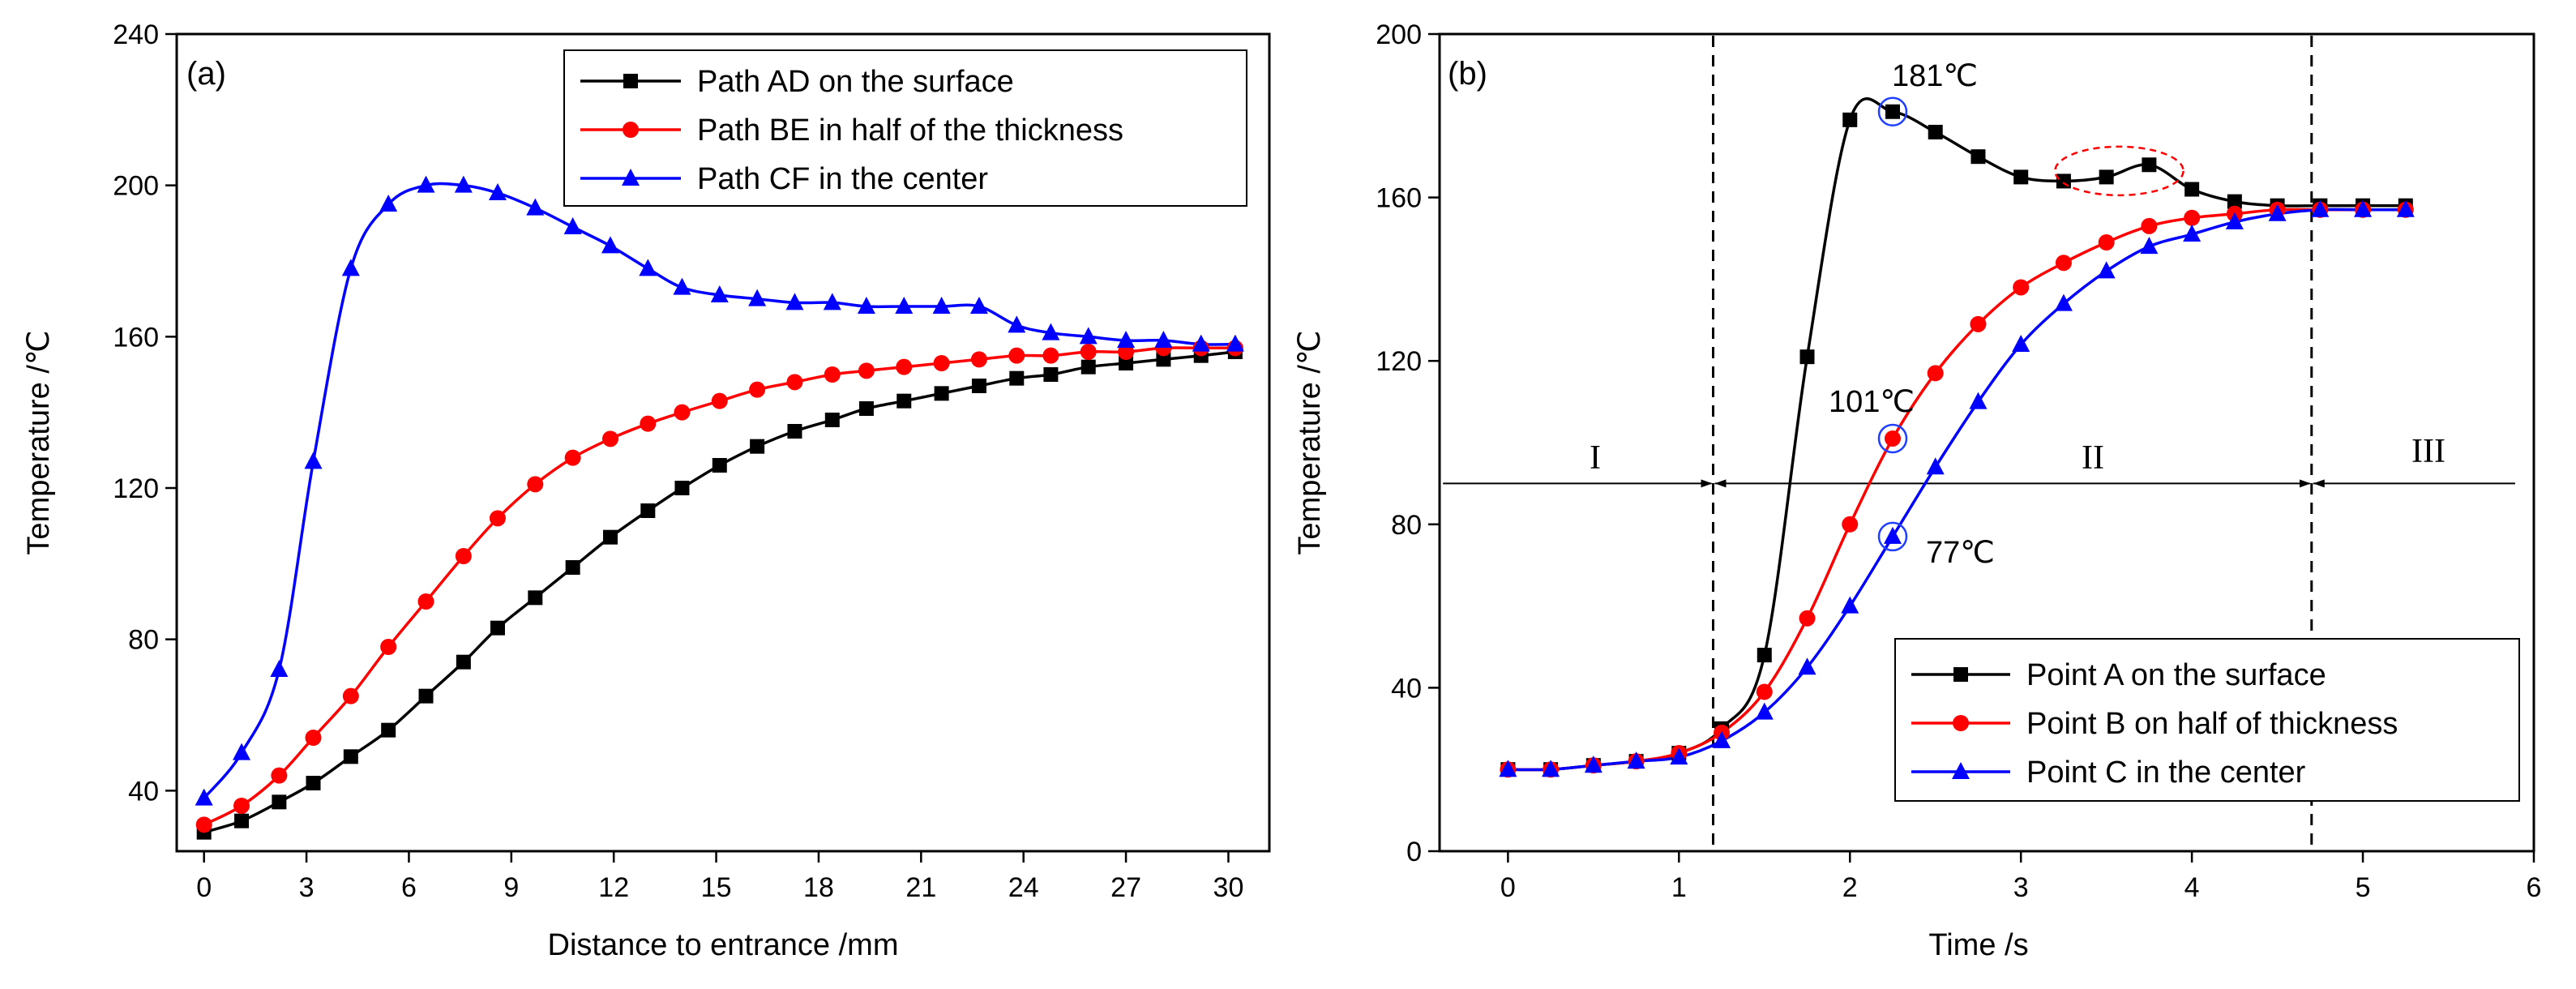  I want to click on chart-a-x-tick-label: 21, so click(920, 887).